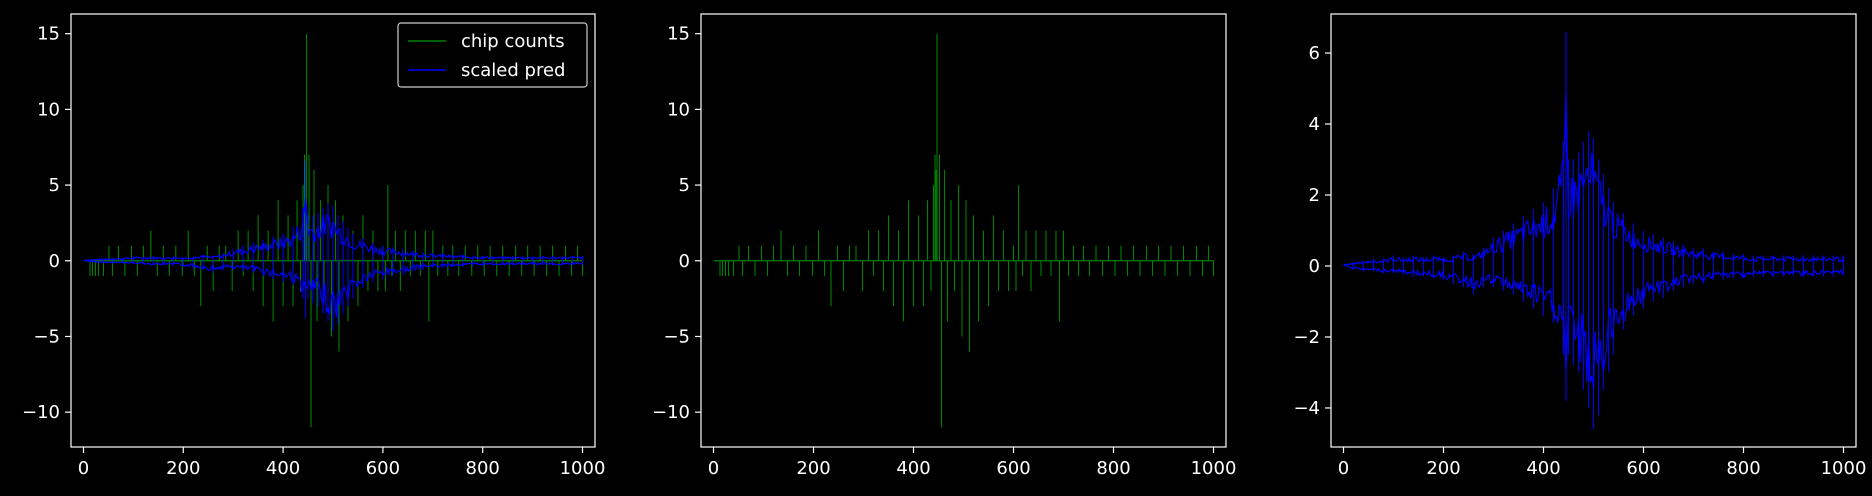 The height and width of the screenshot is (496, 1872). I want to click on legend-box, so click(492, 55).